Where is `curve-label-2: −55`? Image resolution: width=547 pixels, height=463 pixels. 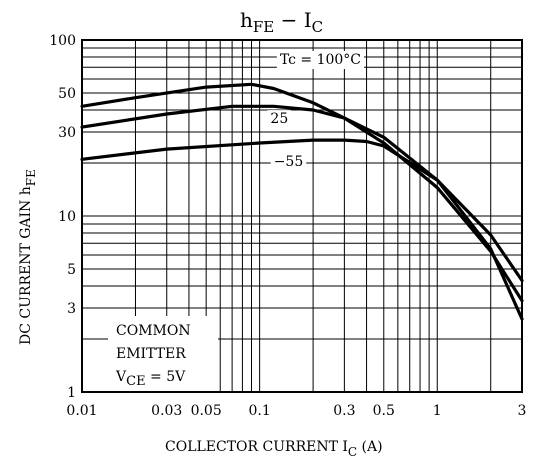
curve-label-2: −55 is located at coordinates (289, 162).